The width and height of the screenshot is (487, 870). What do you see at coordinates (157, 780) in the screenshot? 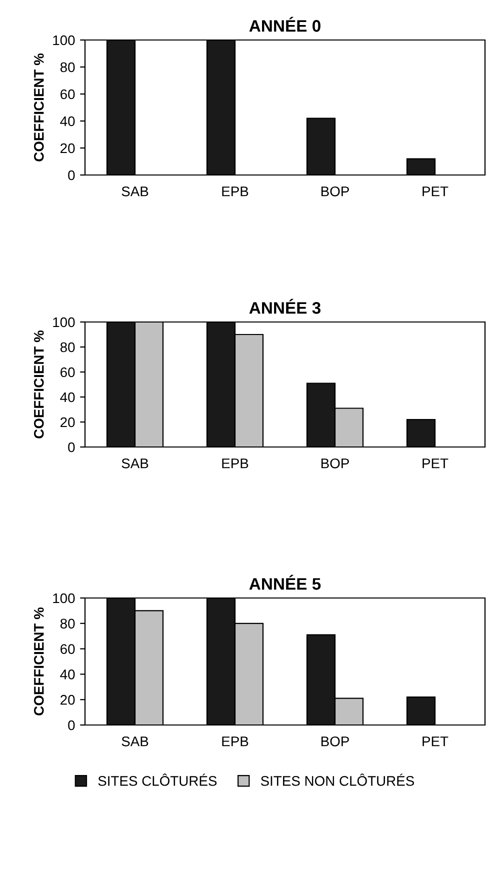
I see `legend-label: SITES CLÔTURÉS` at bounding box center [157, 780].